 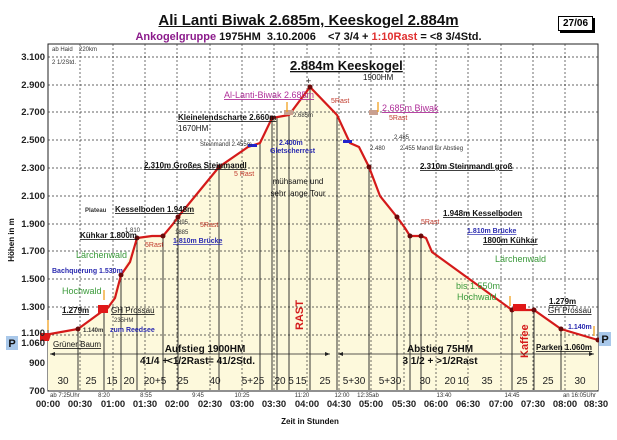 What do you see at coordinates (274, 404) in the screenshot?
I see `svg-text: 03:30` at bounding box center [274, 404].